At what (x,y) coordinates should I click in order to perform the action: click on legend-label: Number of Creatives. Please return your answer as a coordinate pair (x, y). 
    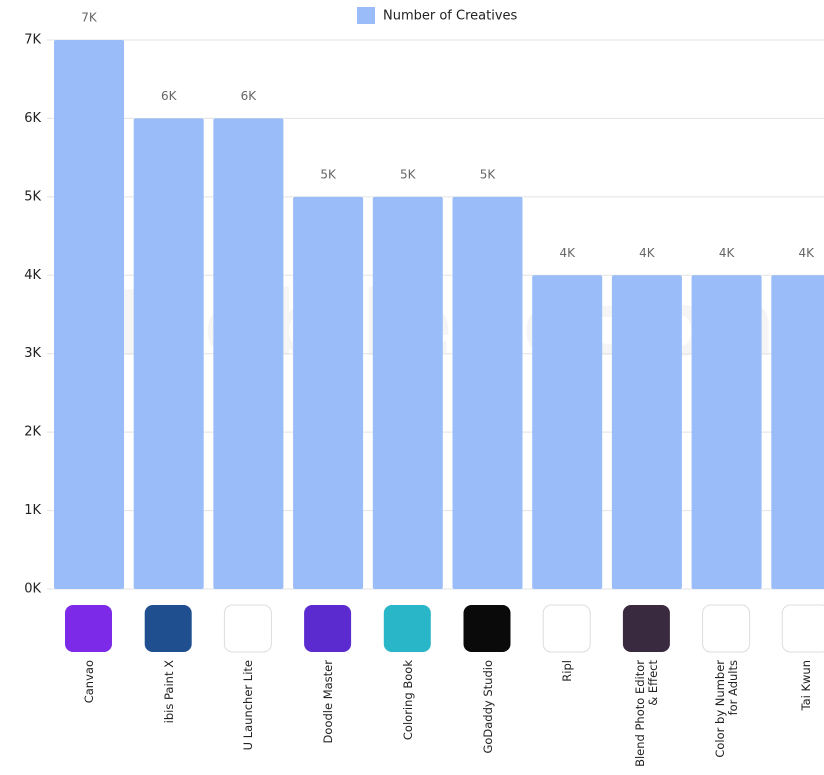
    Looking at the image, I should click on (450, 16).